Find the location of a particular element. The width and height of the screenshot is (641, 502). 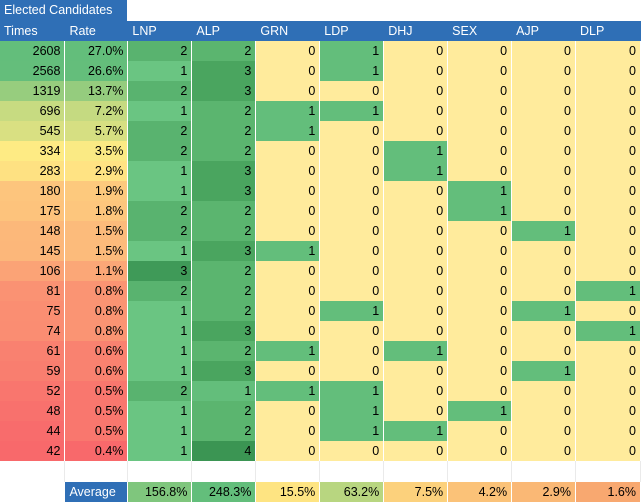

times-cell: 106 is located at coordinates (33, 271).